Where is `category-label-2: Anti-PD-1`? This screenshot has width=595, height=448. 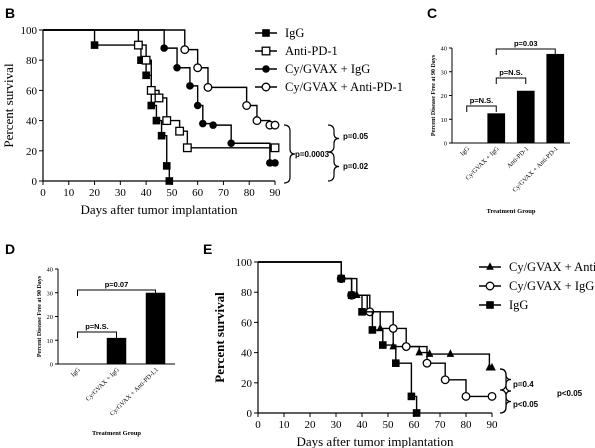
category-label-2: Anti-PD-1 is located at coordinates (518, 157).